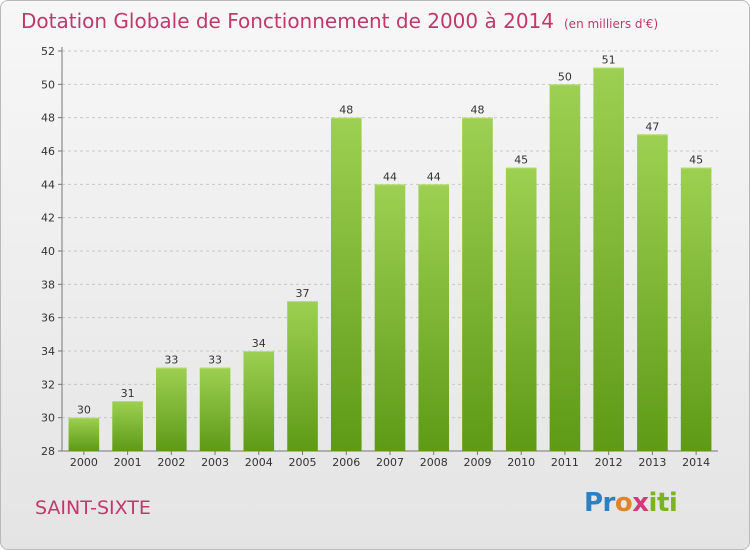  I want to click on x-tick-label: 2006, so click(346, 462).